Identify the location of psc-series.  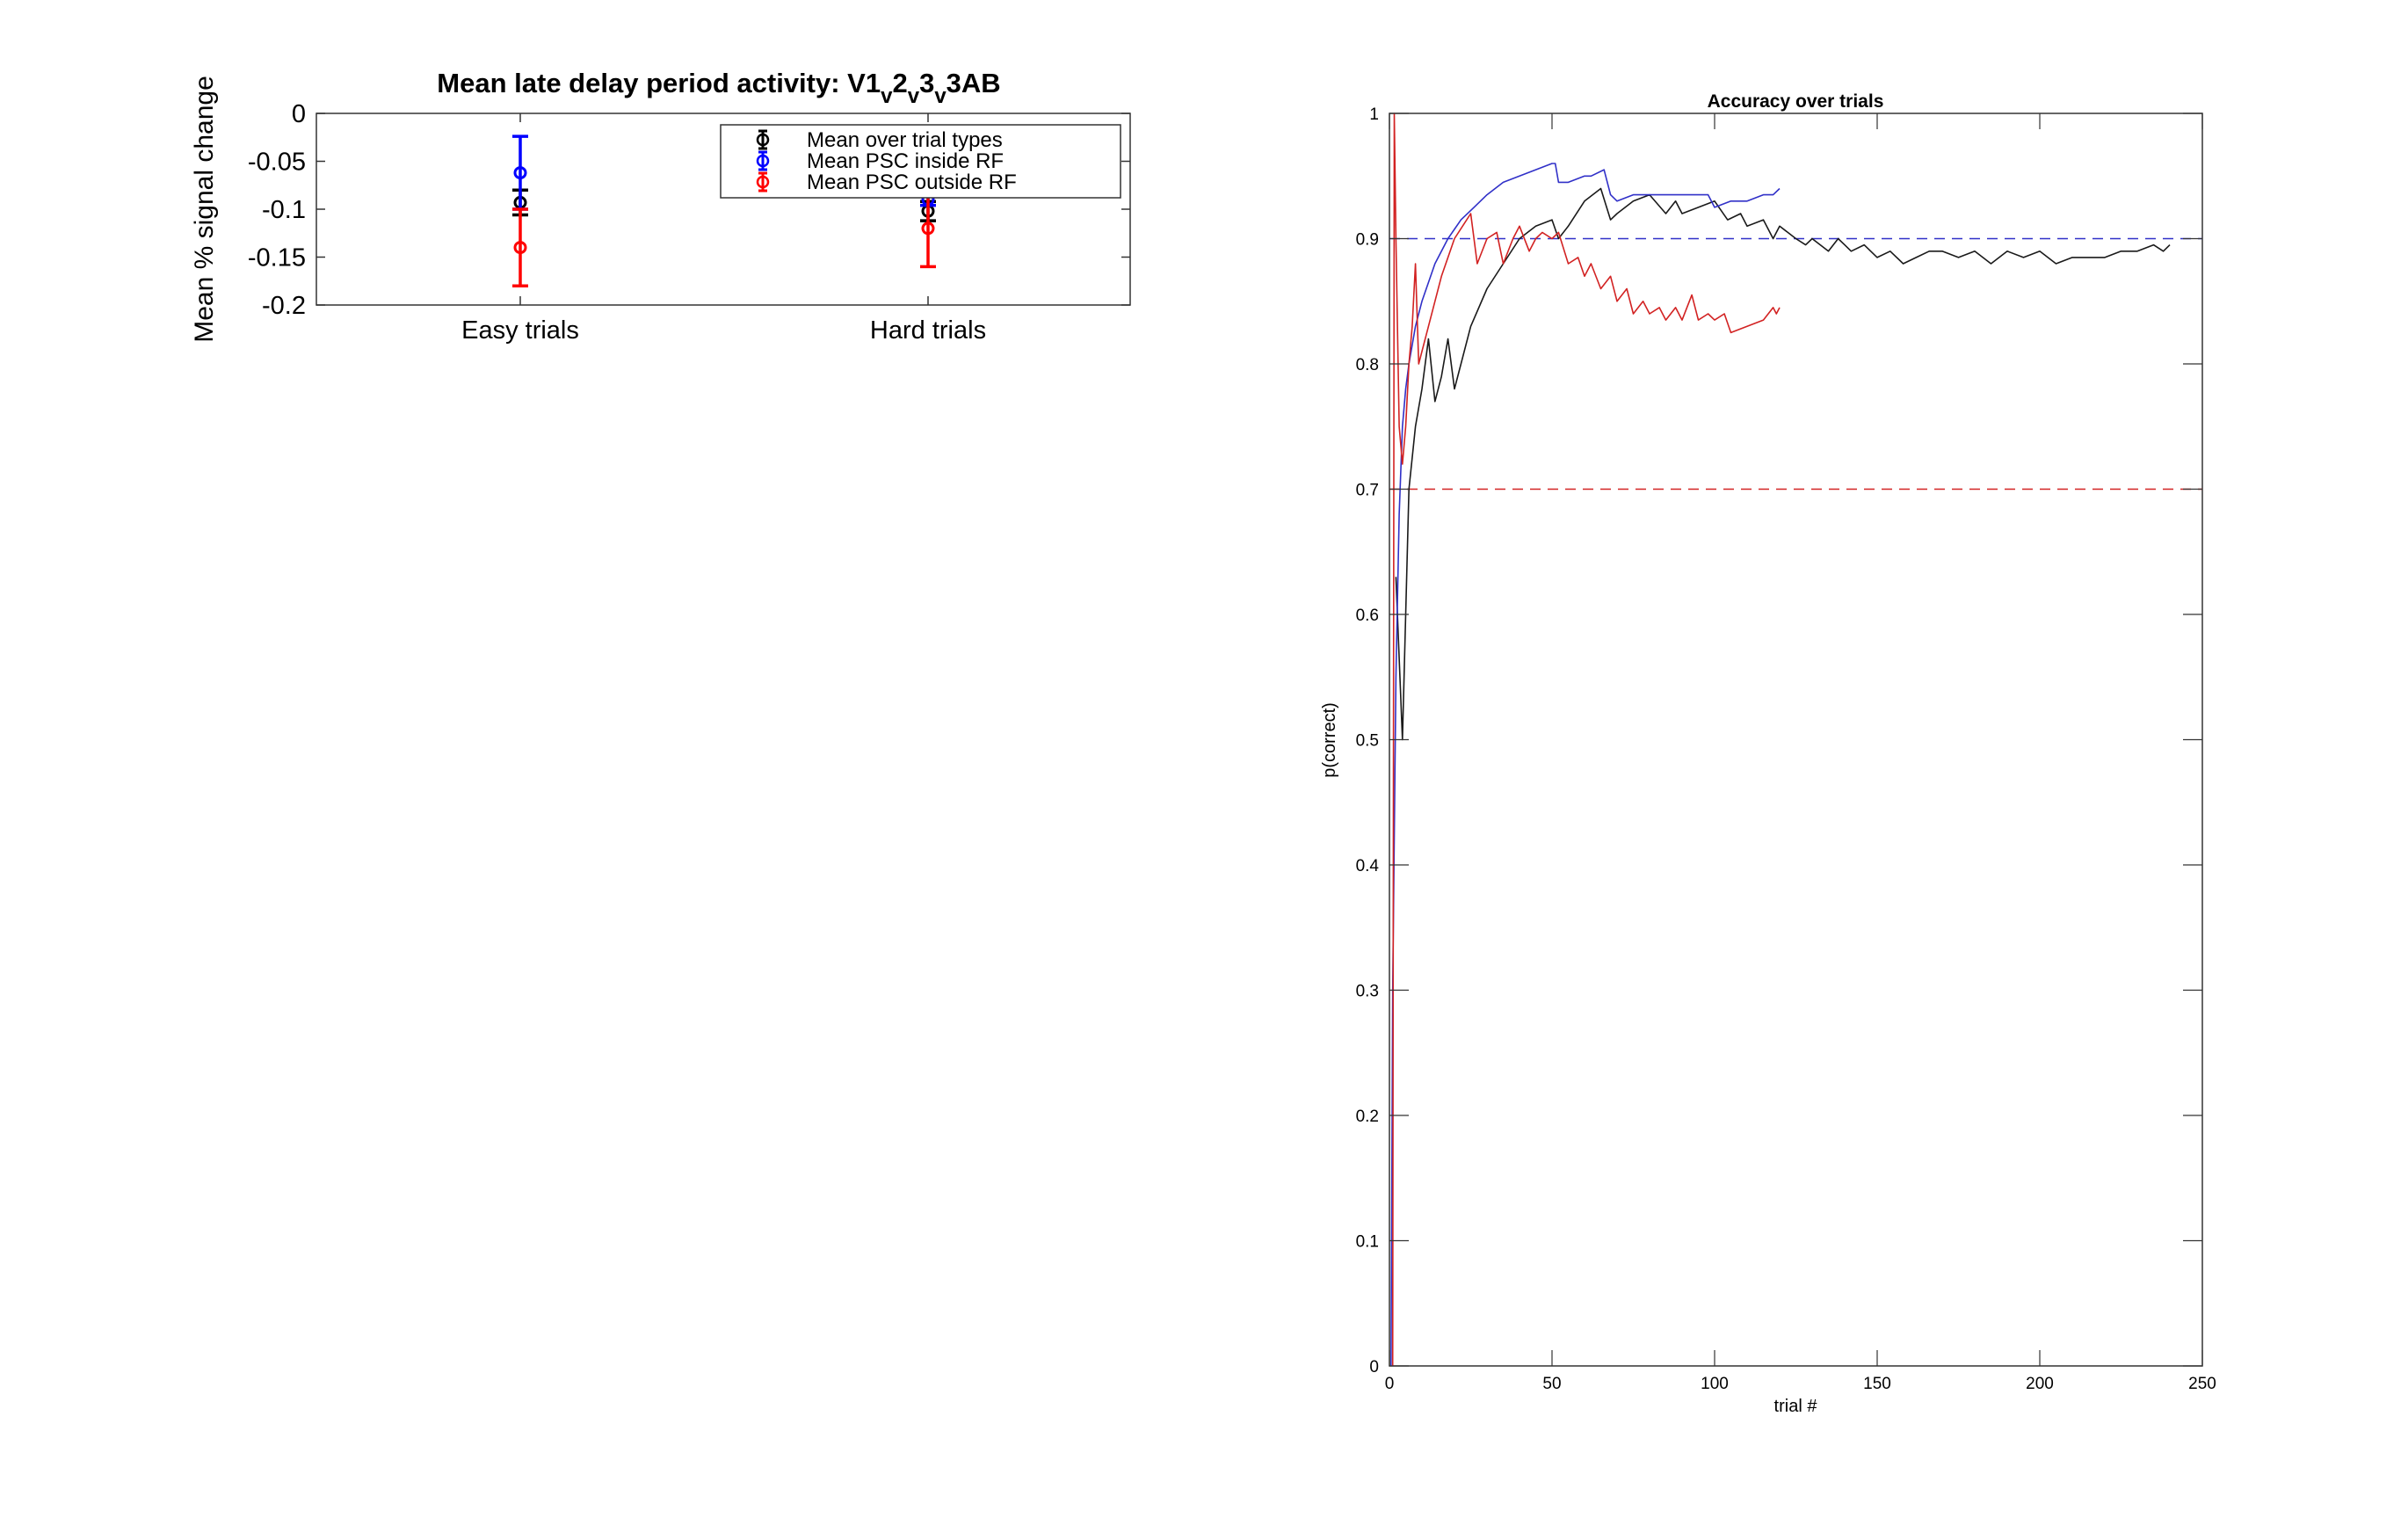
(724, 210).